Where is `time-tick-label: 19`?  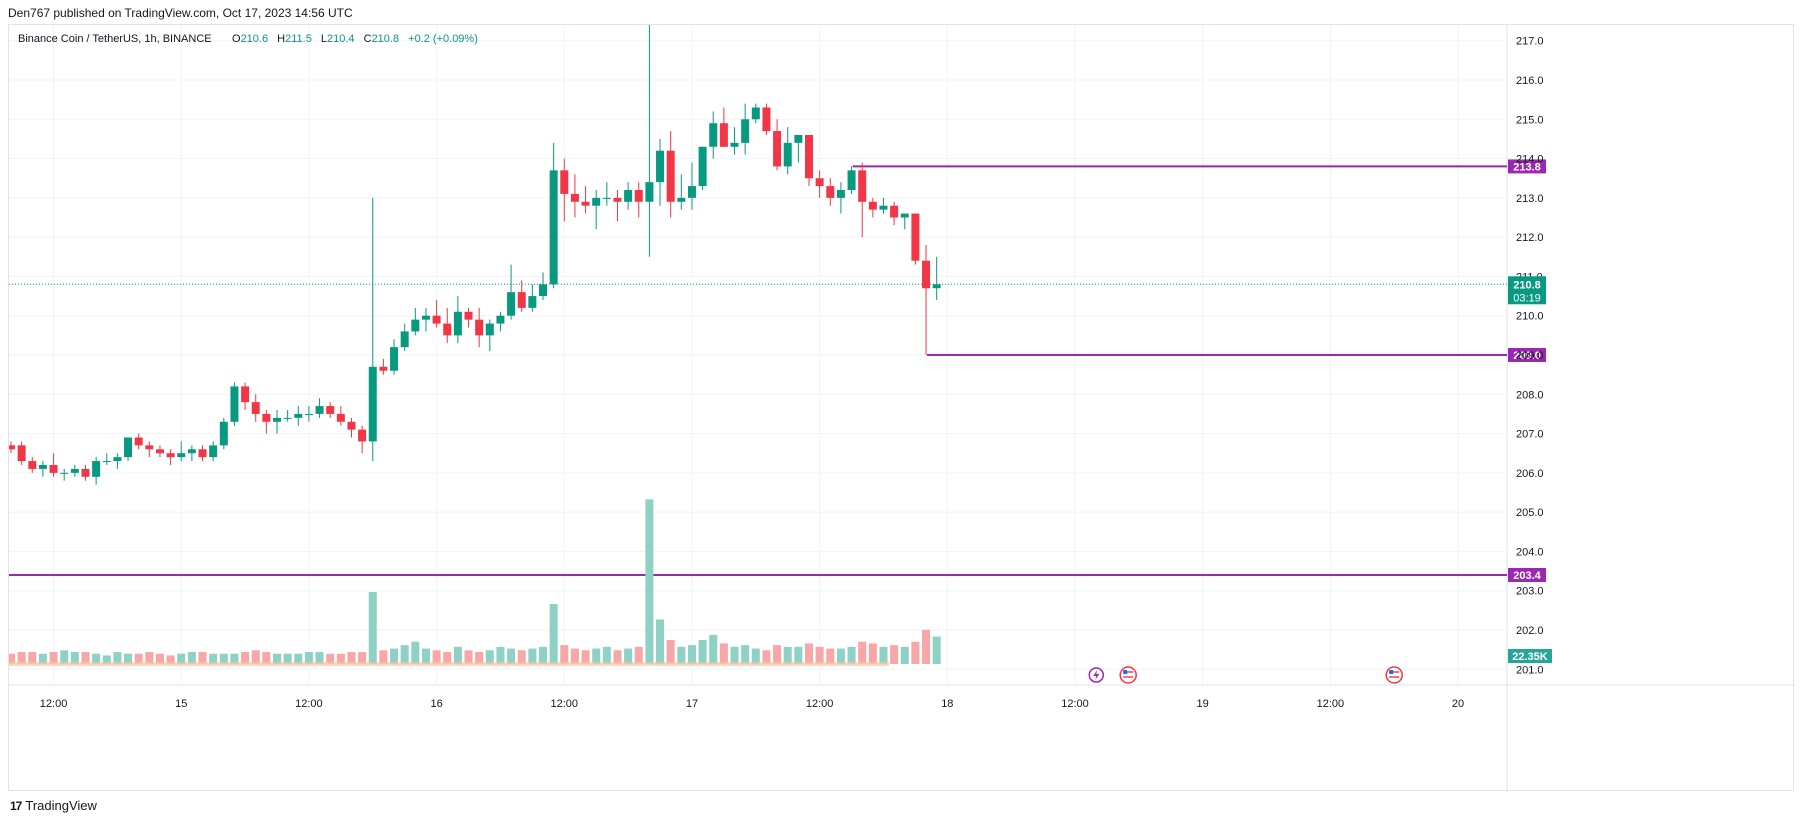 time-tick-label: 19 is located at coordinates (1203, 704).